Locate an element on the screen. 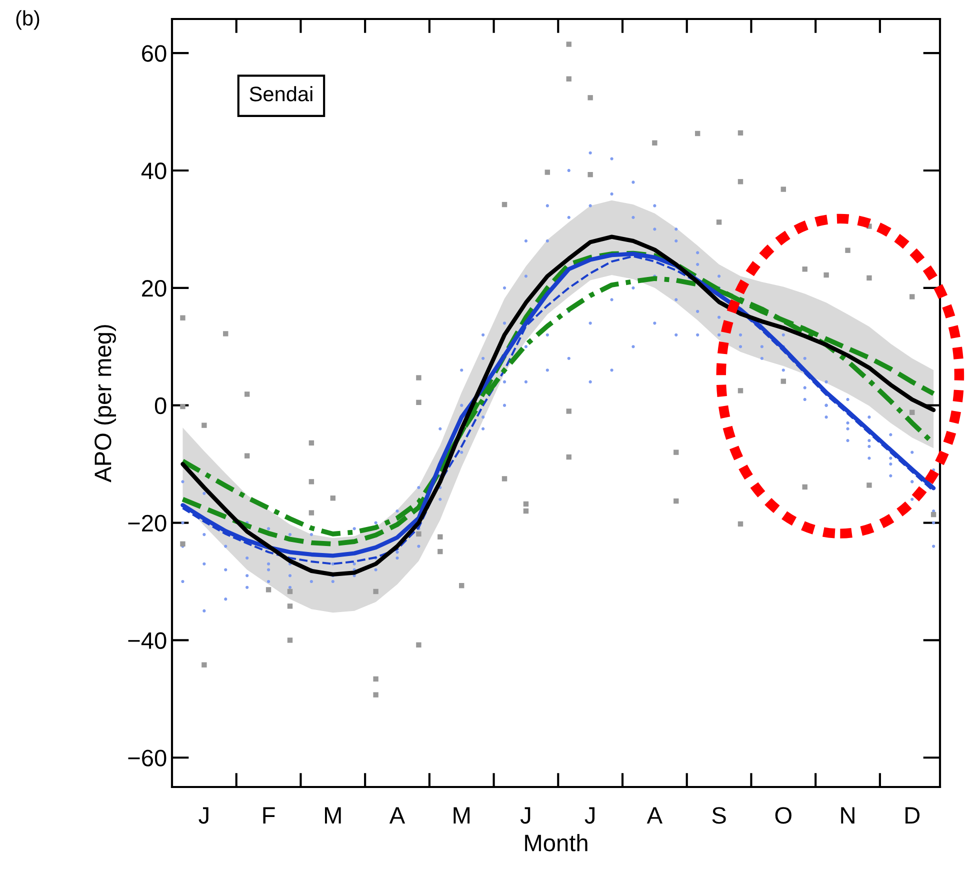 The width and height of the screenshot is (965, 869). y-tick-label: −60 is located at coordinates (147, 758).